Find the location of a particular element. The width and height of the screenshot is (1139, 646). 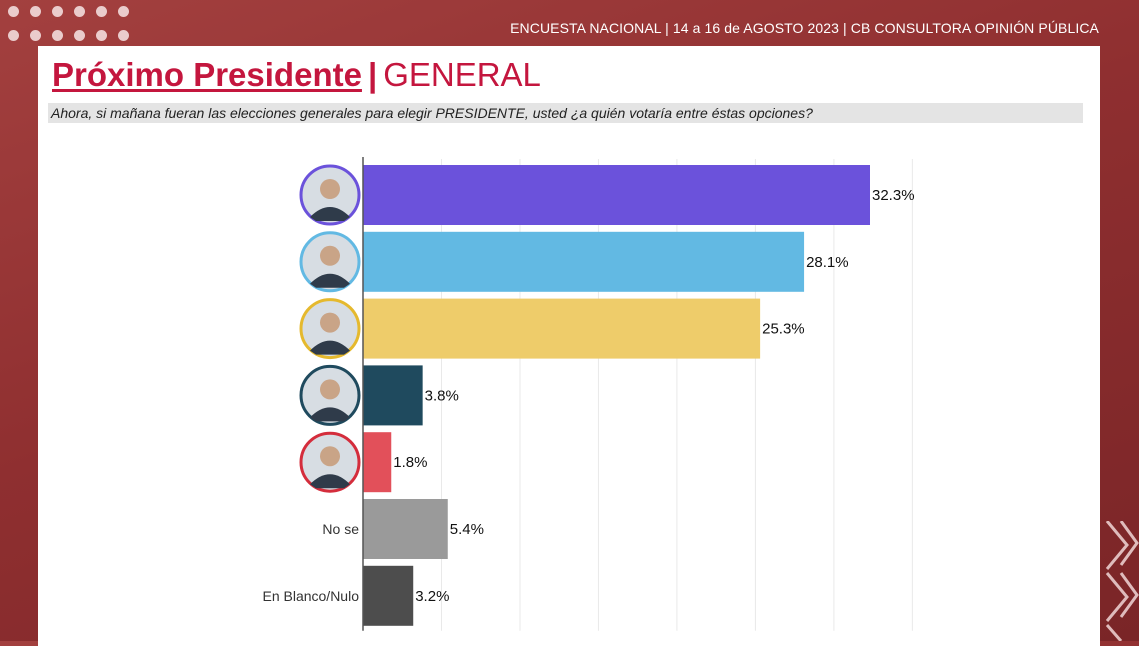

data-label: 25.3% is located at coordinates (783, 329).